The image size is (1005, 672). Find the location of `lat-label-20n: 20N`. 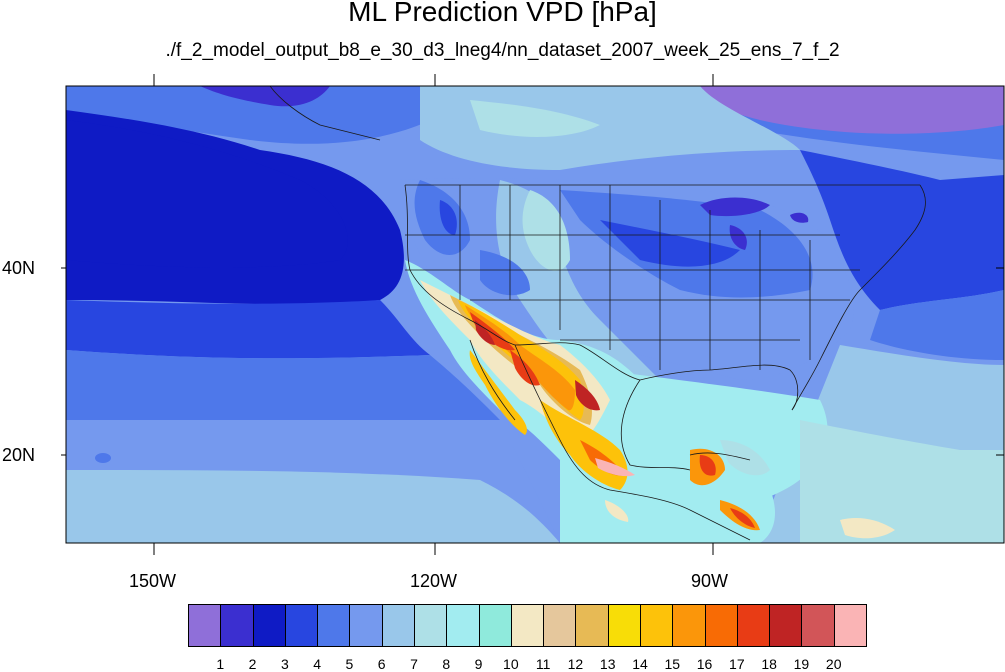

lat-label-20n: 20N is located at coordinates (19, 455).